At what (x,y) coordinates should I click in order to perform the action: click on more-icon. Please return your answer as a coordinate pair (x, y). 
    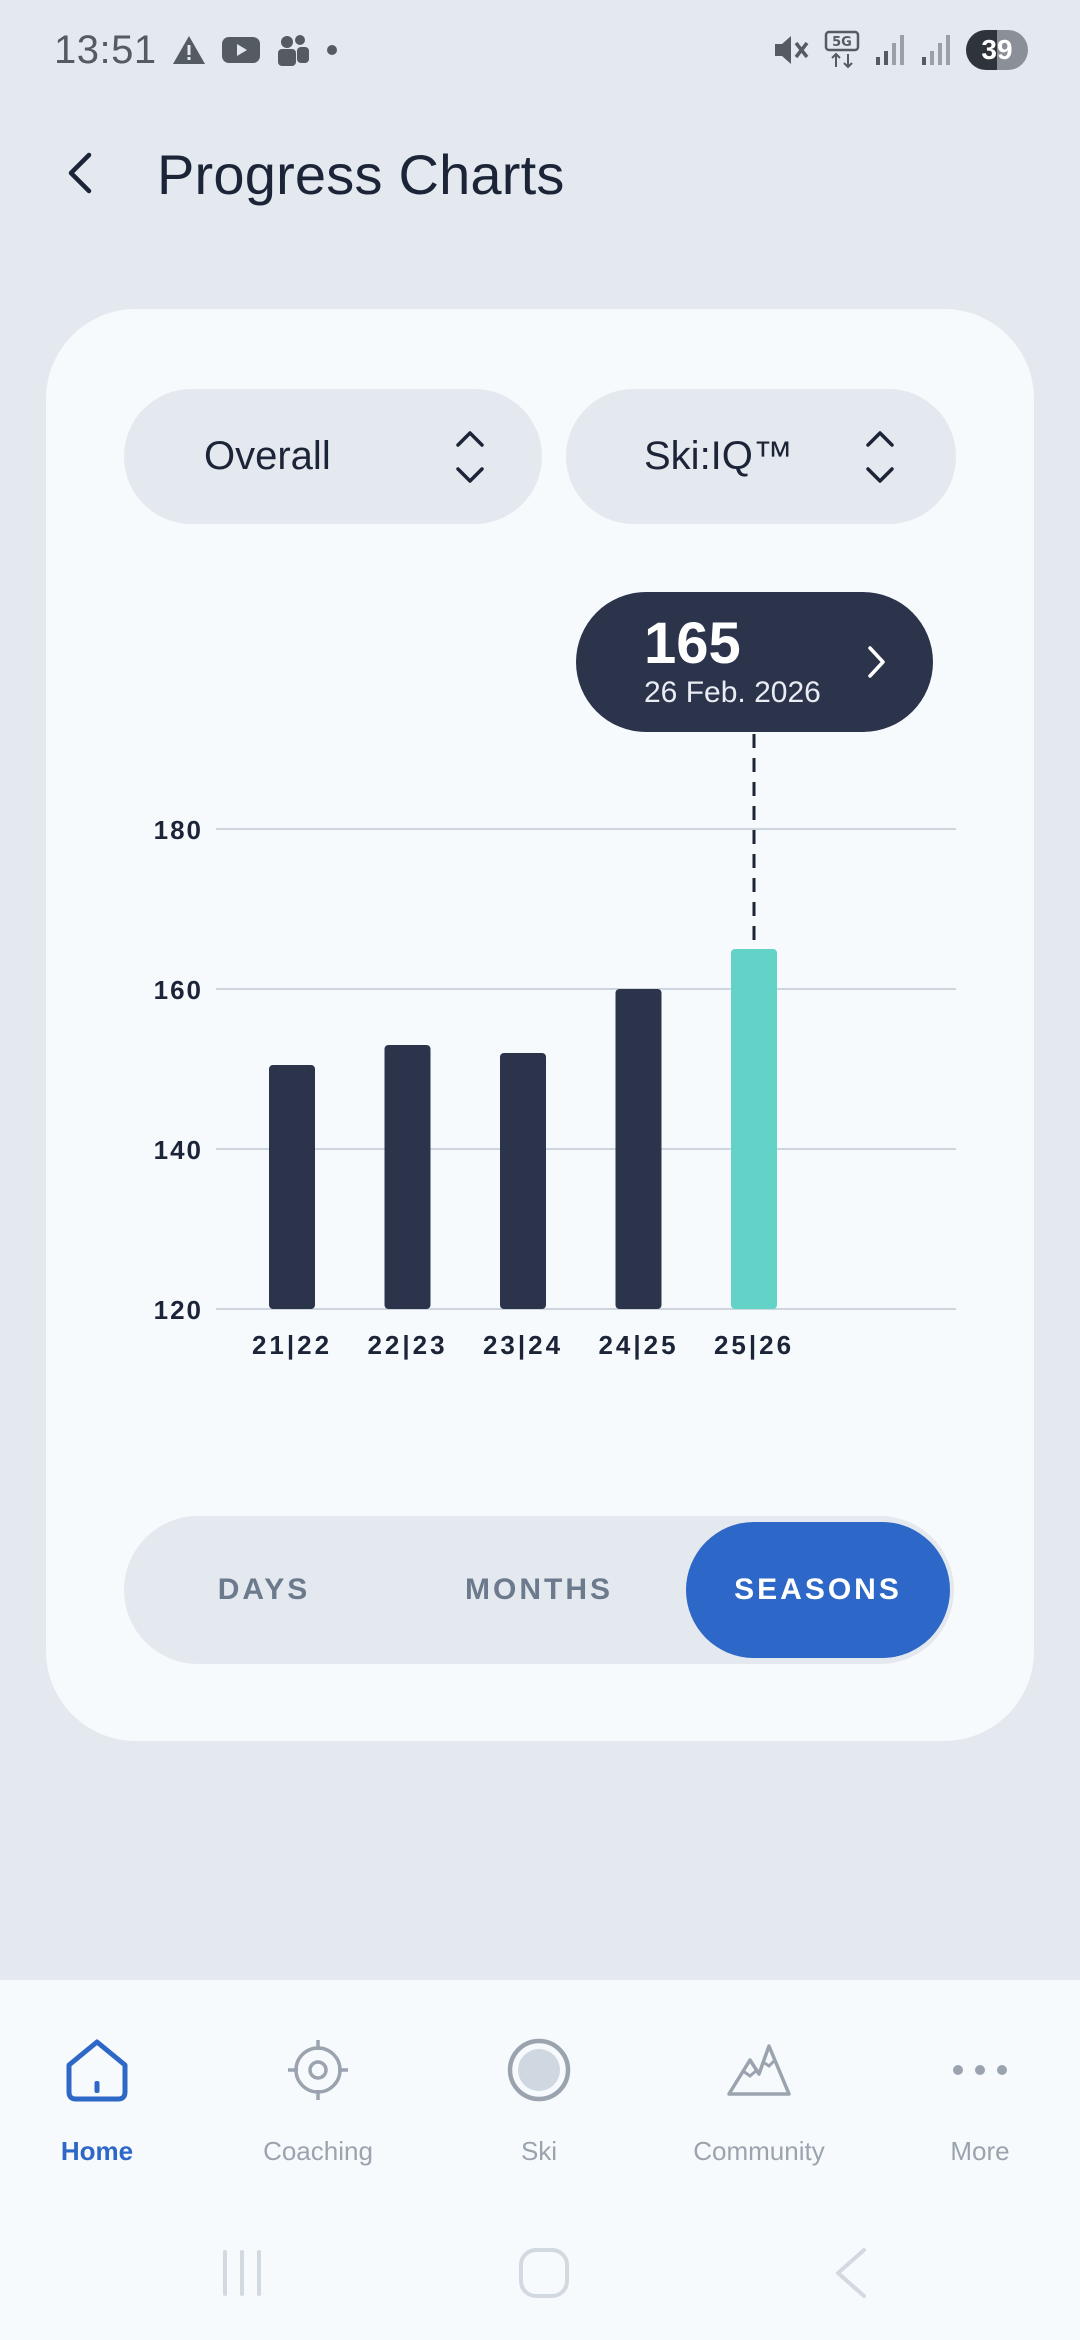
    Looking at the image, I should click on (980, 2070).